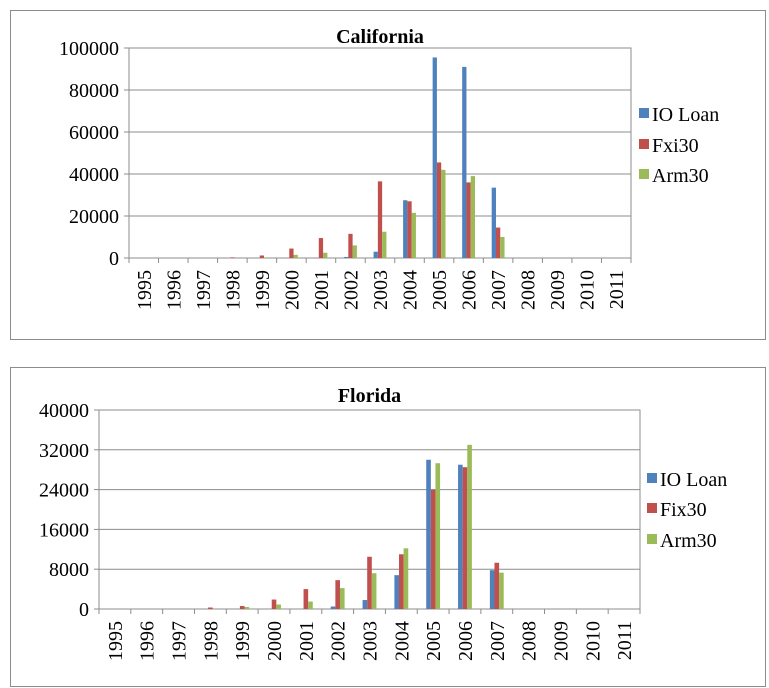 The width and height of the screenshot is (769, 688). Describe the element at coordinates (69, 570) in the screenshot. I see `florida-y-tick-label: 8000` at that location.